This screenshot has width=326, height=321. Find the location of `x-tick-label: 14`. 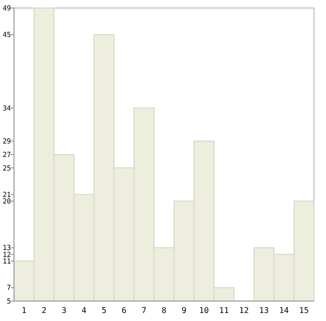

x-tick-label: 14 is located at coordinates (284, 310).